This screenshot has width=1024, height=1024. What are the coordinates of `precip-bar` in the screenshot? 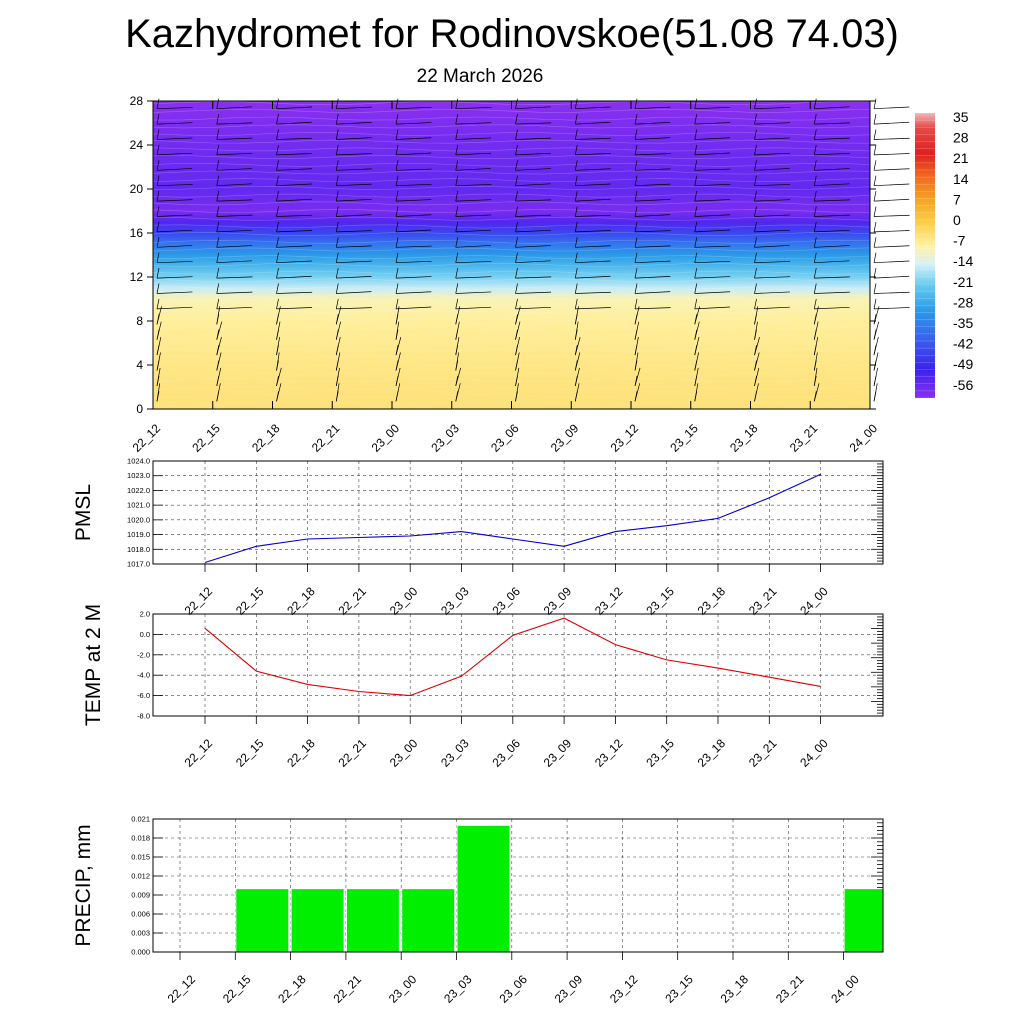 It's located at (262, 920).